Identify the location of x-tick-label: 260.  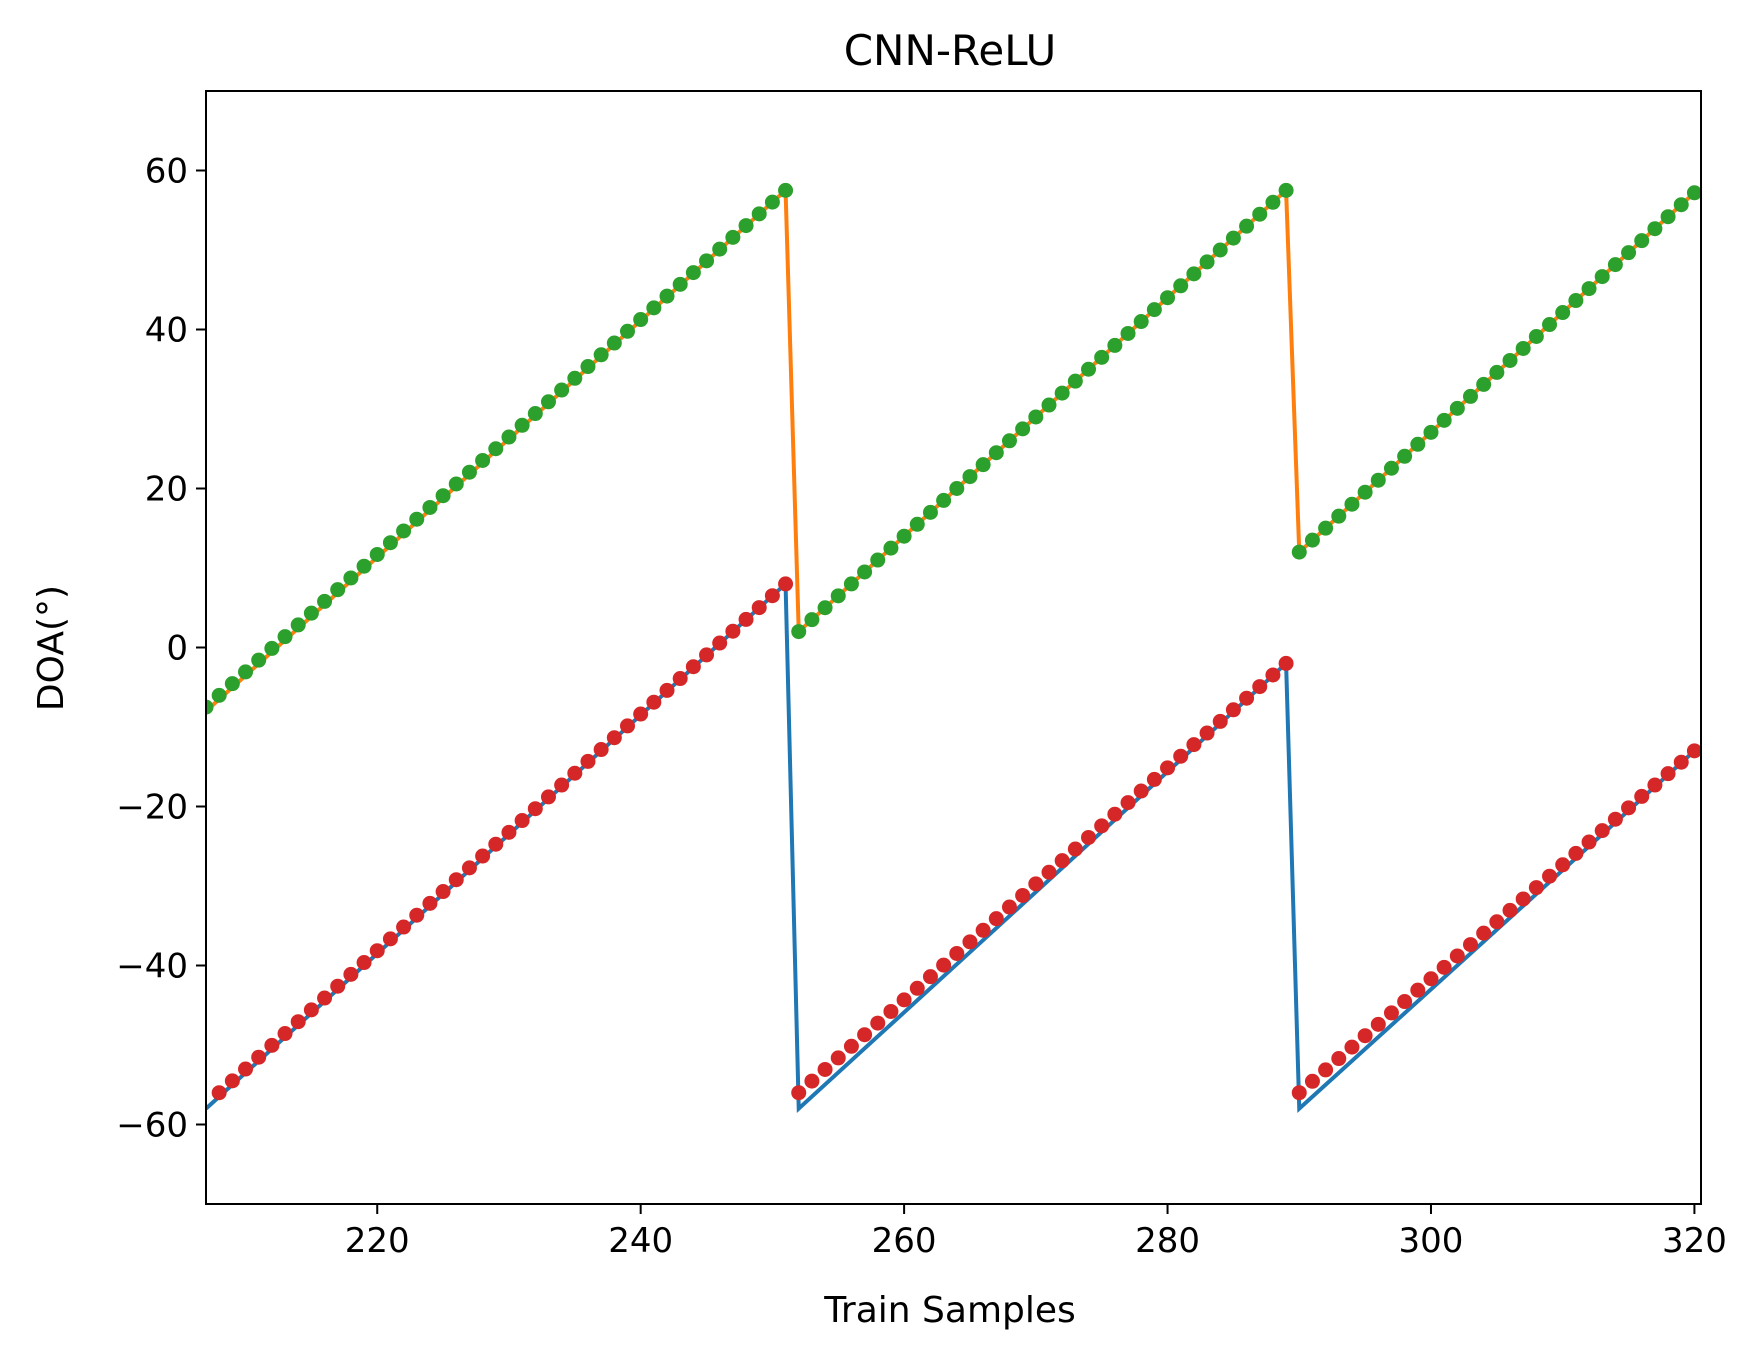
(904, 1241).